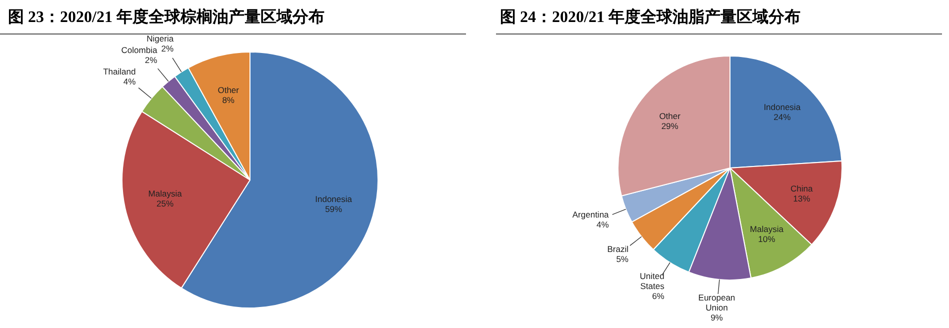 The width and height of the screenshot is (949, 328). I want to click on data-label: 25%, so click(165, 203).